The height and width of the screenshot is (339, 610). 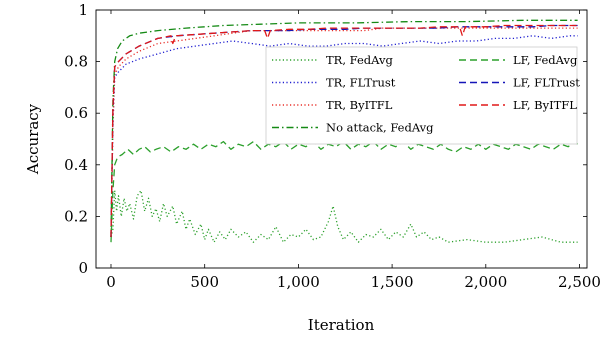 What do you see at coordinates (341, 325) in the screenshot?
I see `x-axis-title: Iteration` at bounding box center [341, 325].